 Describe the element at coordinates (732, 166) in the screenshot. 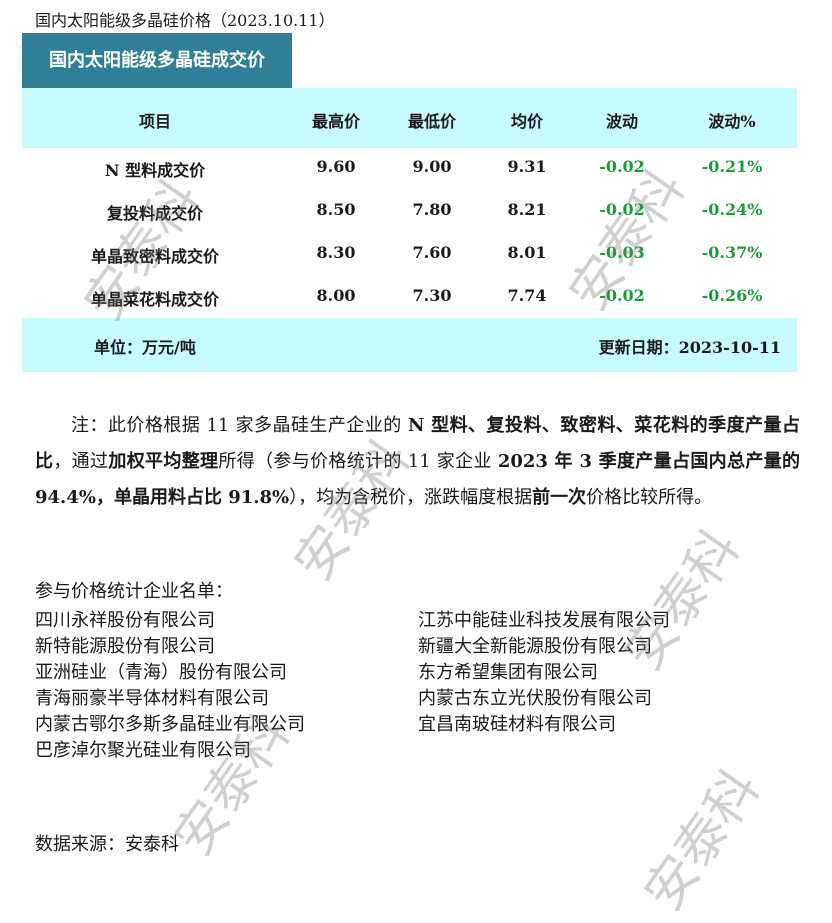

I see `table-cell: -0.21%` at that location.